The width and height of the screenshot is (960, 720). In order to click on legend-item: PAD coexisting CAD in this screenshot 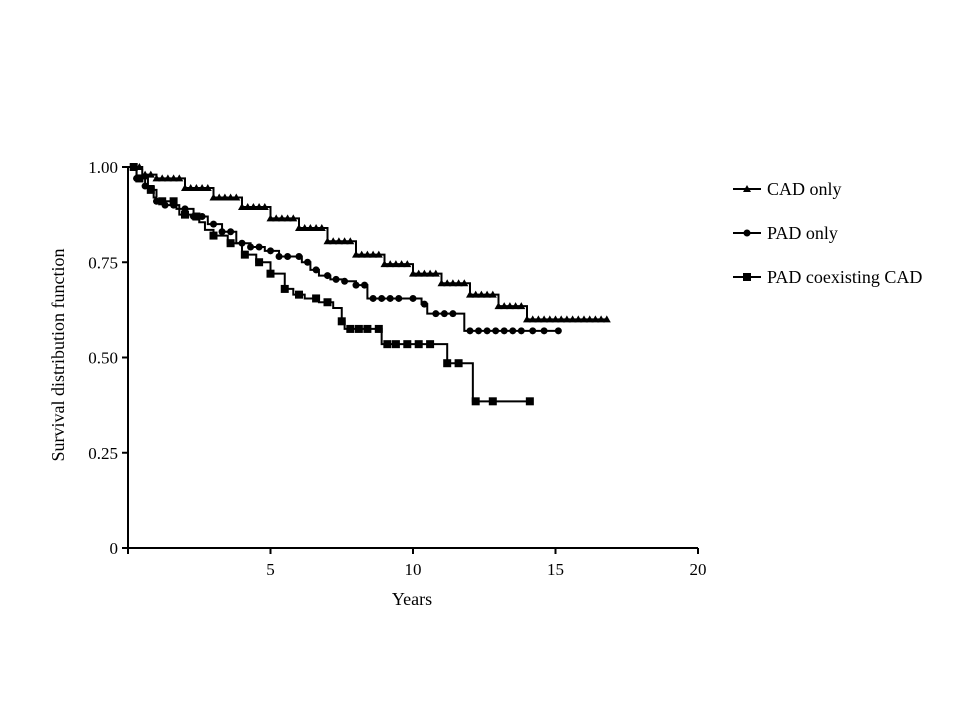, I will do `click(827, 277)`.